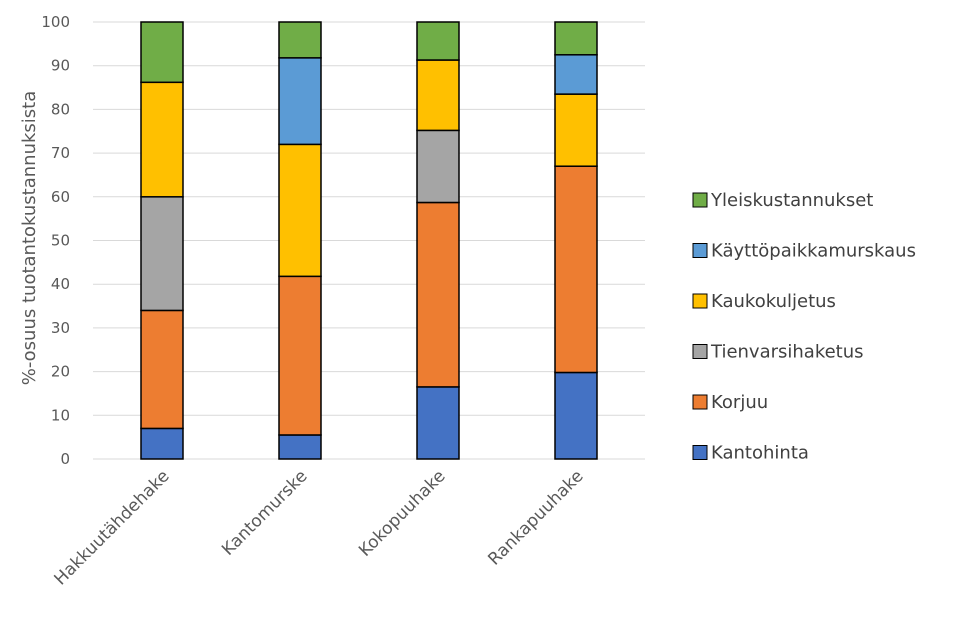  Describe the element at coordinates (60, 153) in the screenshot. I see `y-tick-label: 70` at that location.